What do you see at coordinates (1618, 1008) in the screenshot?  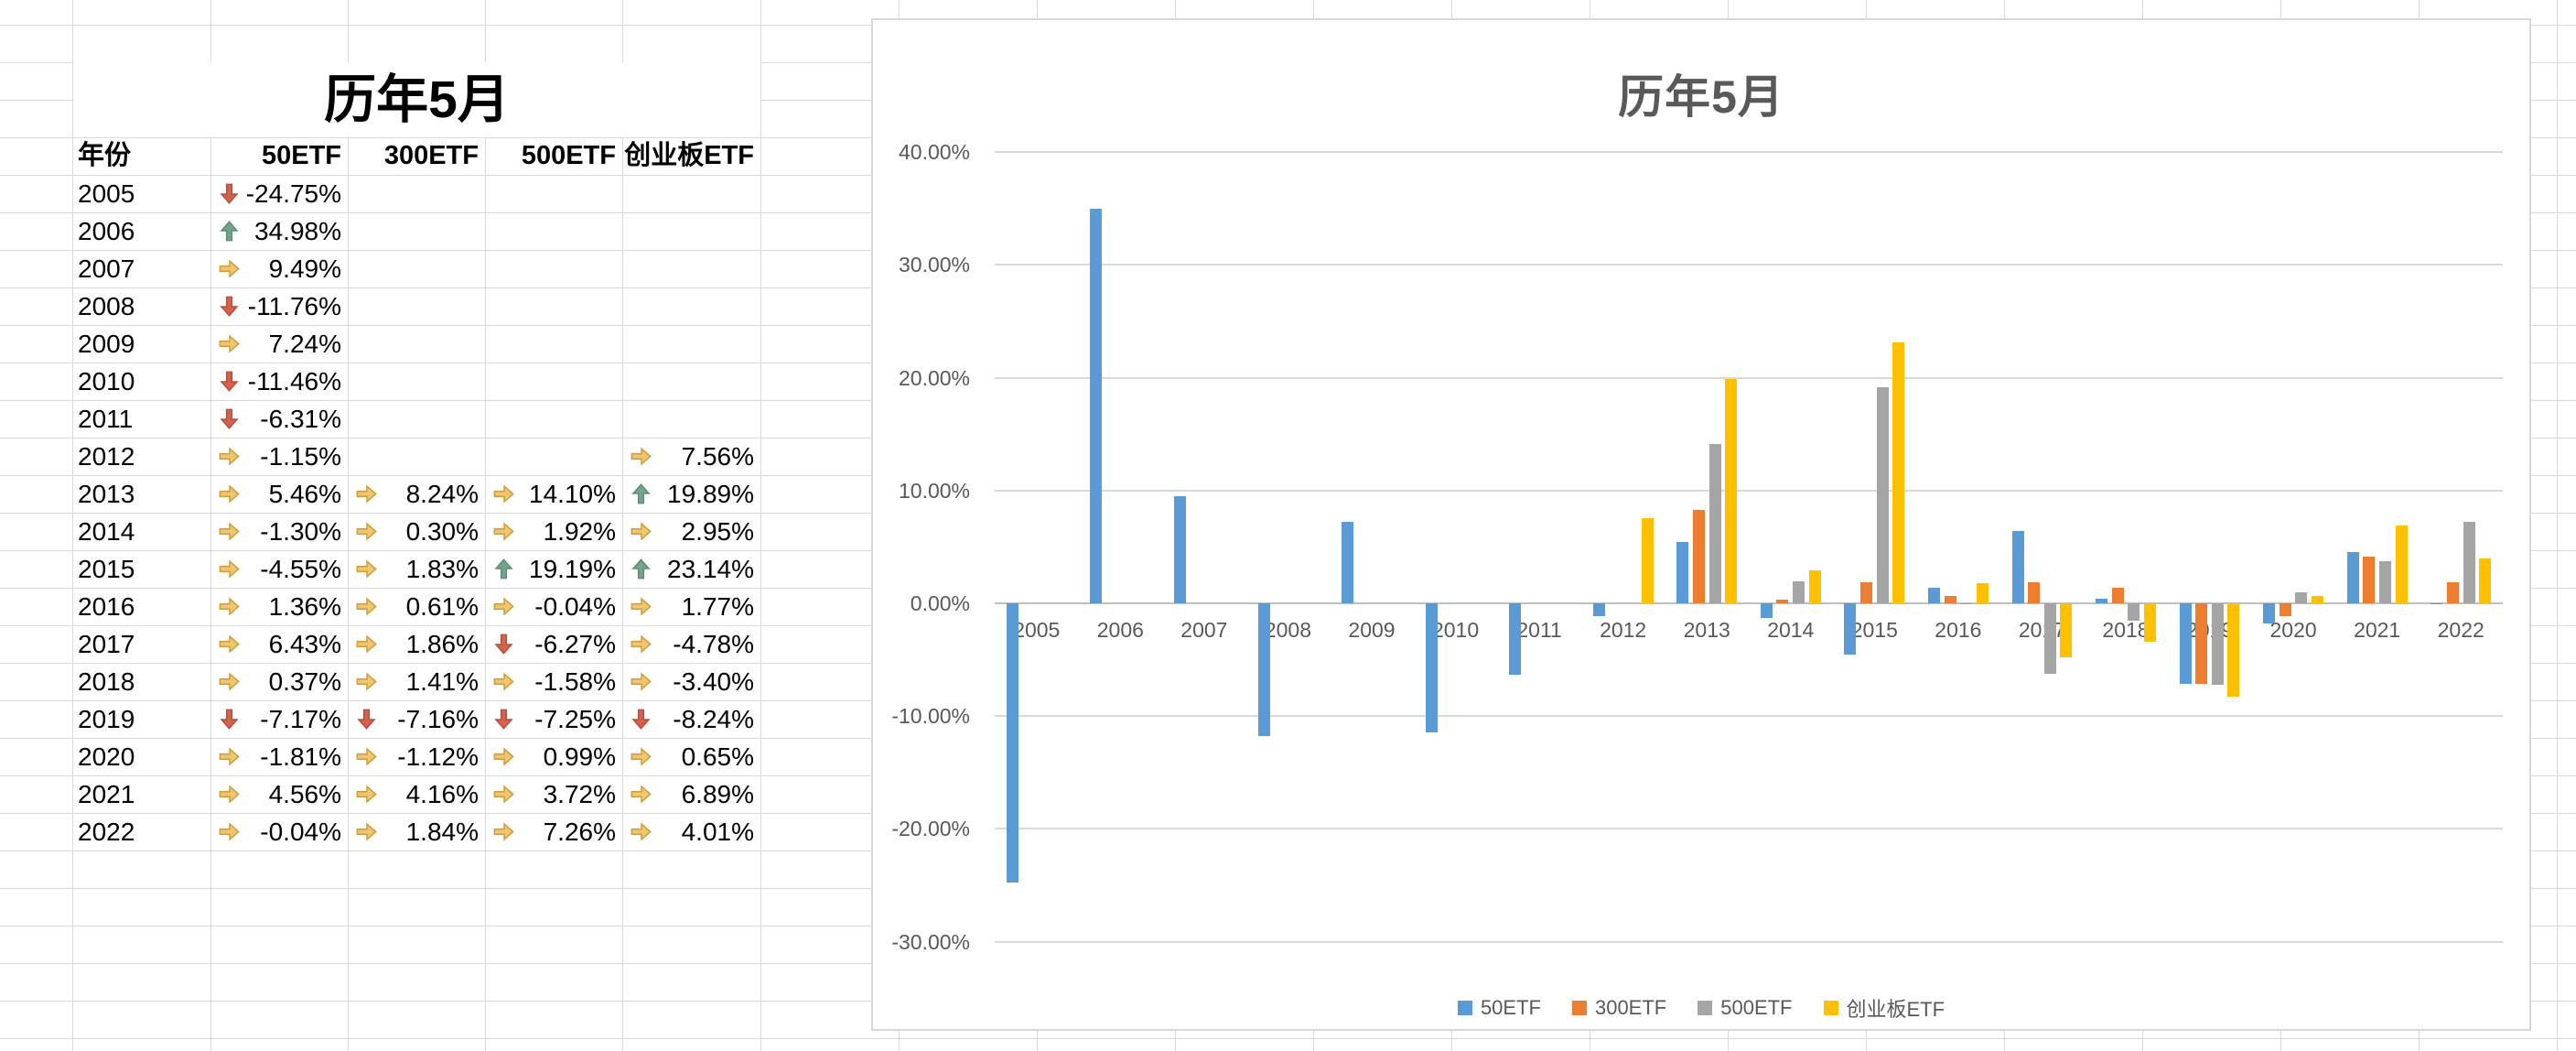 I see `legend-item-300etf: 300ETF` at bounding box center [1618, 1008].